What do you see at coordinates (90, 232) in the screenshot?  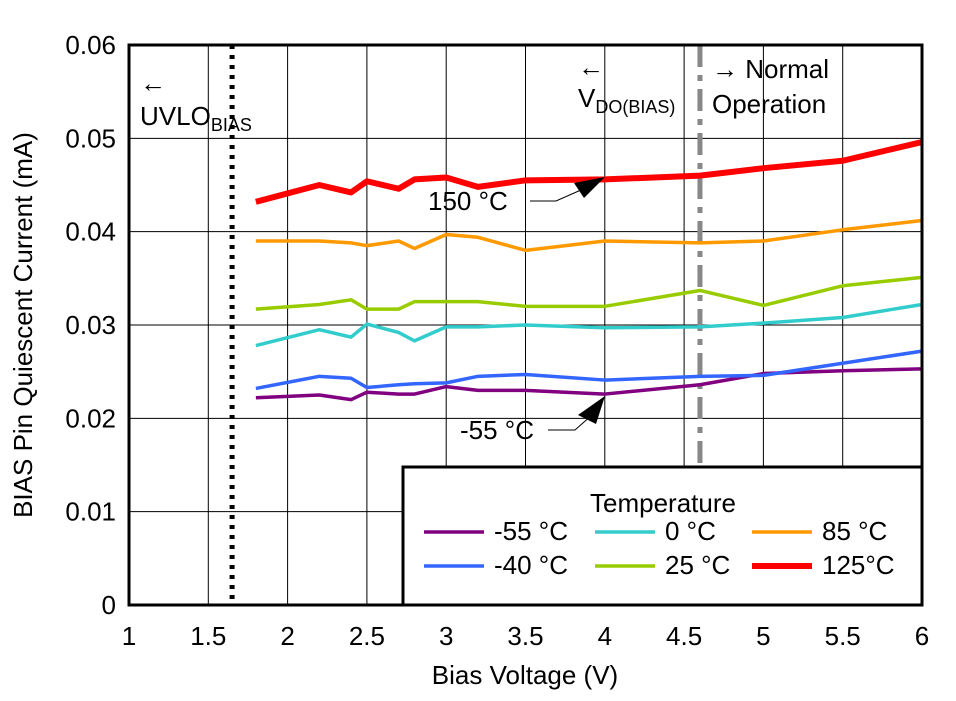 I see `y-tick-label: 0.04` at bounding box center [90, 232].